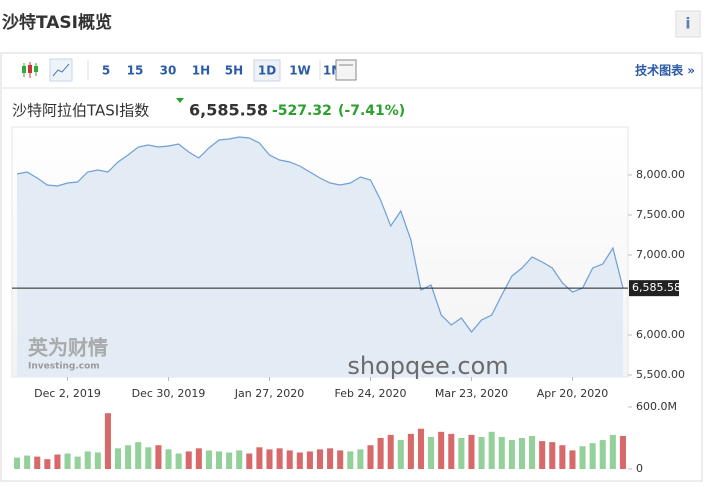 The image size is (709, 487). I want to click on page-title: 沙特TASI概览, so click(57, 22).